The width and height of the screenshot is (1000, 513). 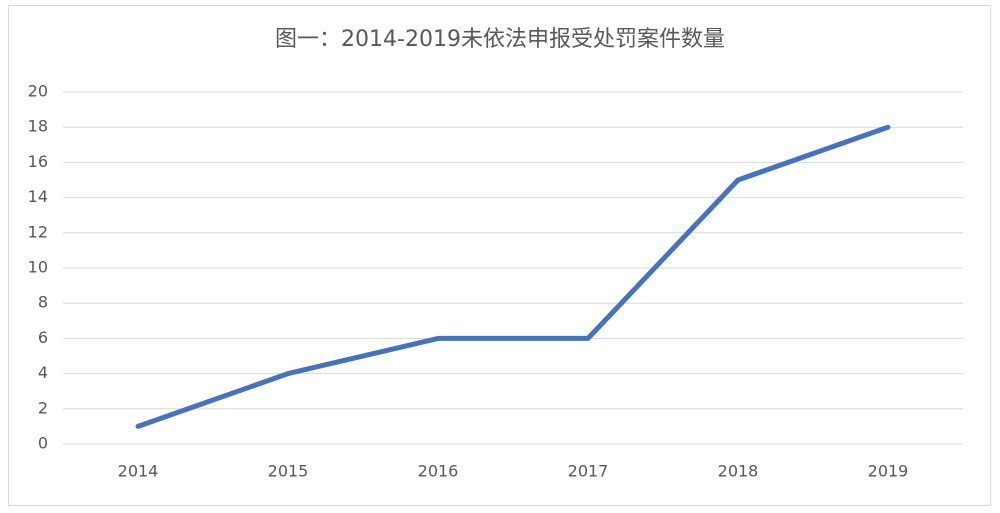 I want to click on y-tick-label: 0, so click(x=43, y=443).